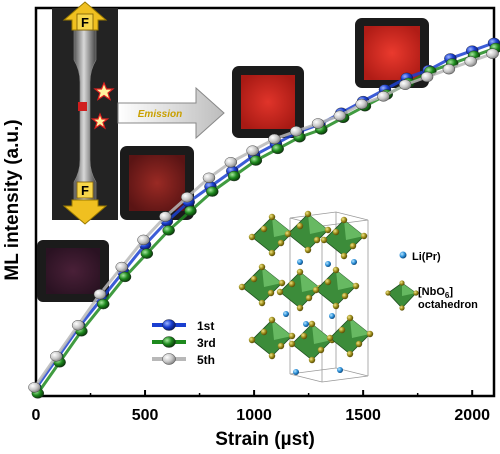  I want to click on legend-label: 1st, so click(205, 326).